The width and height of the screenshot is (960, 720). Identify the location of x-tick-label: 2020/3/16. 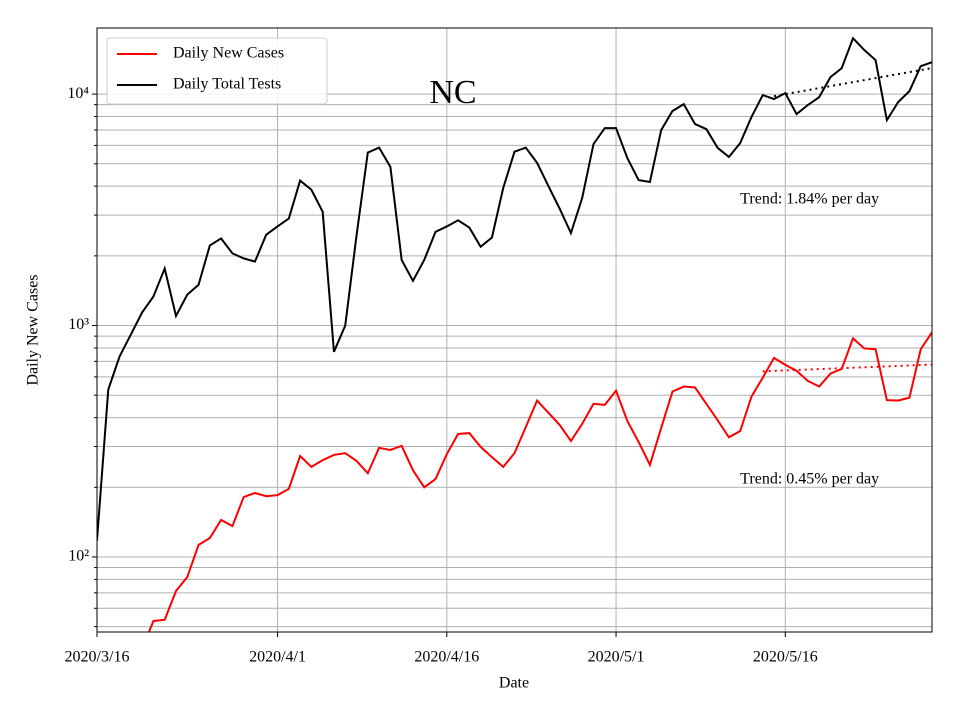
(97, 657).